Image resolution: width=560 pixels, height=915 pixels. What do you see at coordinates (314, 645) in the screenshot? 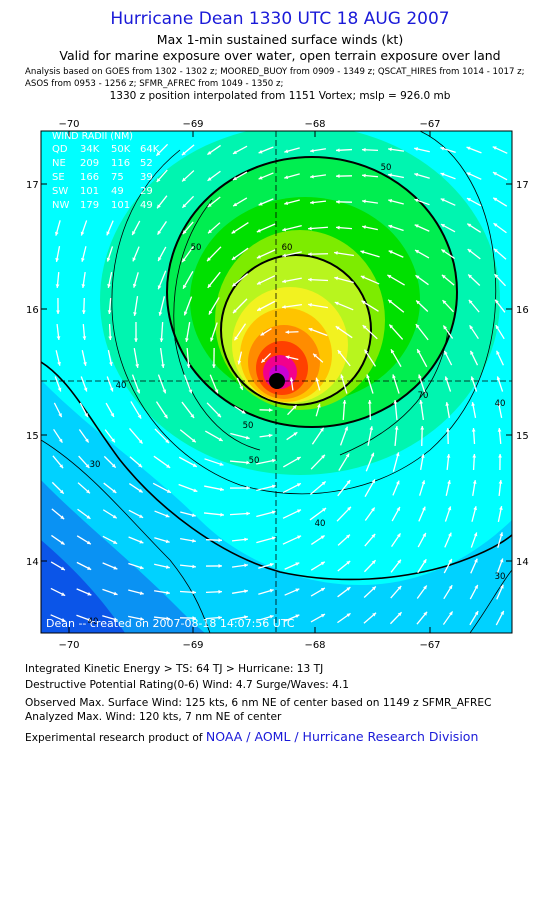
I see `lon-label-bottom: −68` at bounding box center [314, 645].